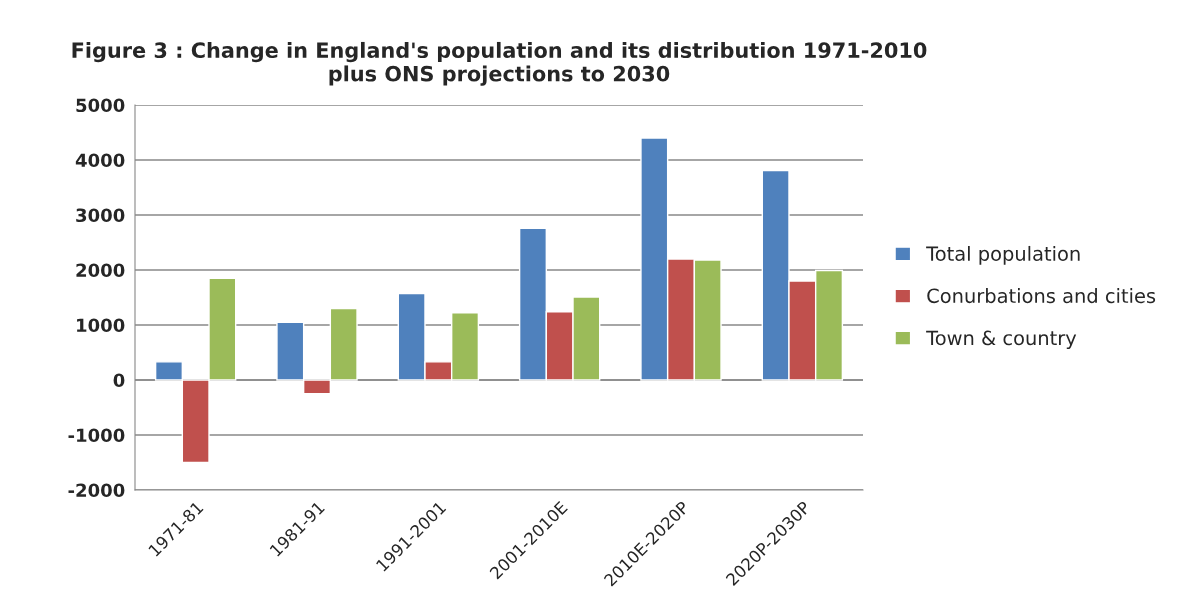 Image resolution: width=1197 pixels, height=610 pixels. Describe the element at coordinates (101, 325) in the screenshot. I see `y-tick-label: 1000` at that location.